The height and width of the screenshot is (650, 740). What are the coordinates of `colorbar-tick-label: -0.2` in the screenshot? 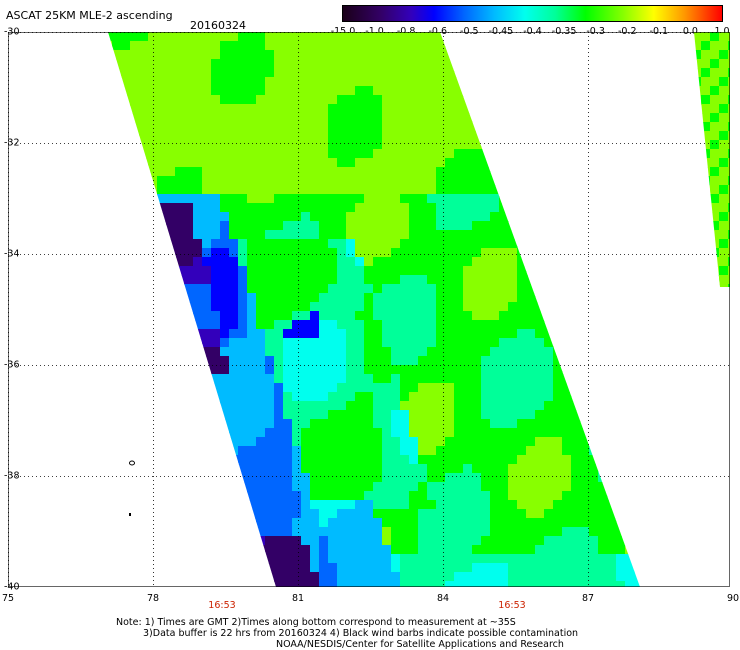 It's located at (627, 31).